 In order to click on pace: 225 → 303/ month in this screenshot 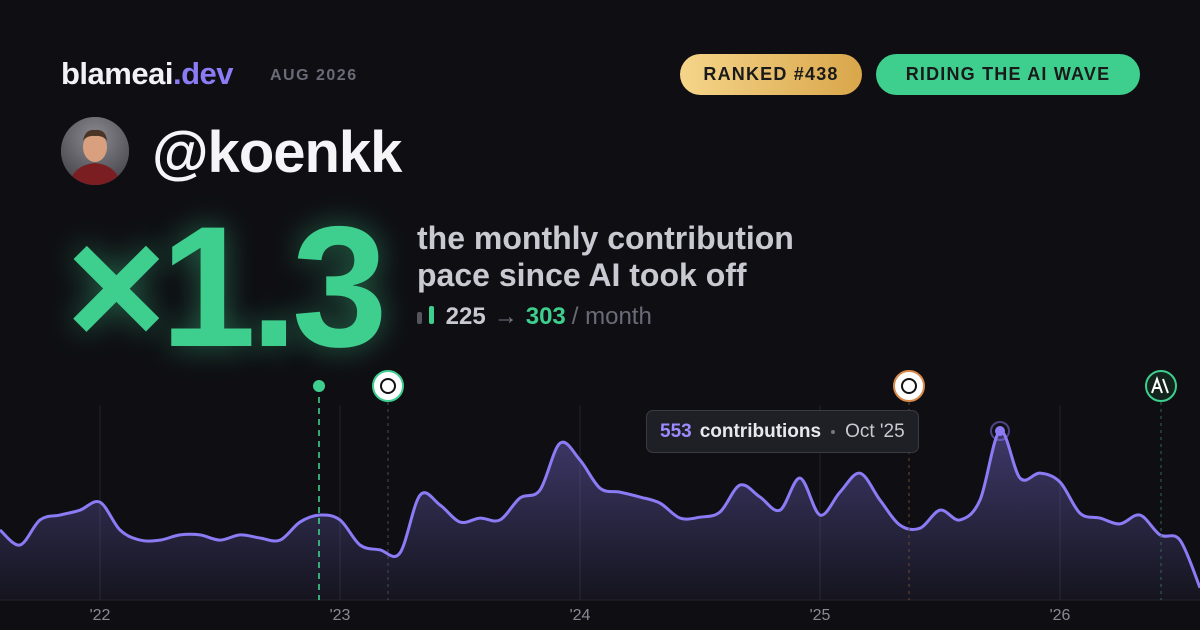, I will do `click(534, 317)`.